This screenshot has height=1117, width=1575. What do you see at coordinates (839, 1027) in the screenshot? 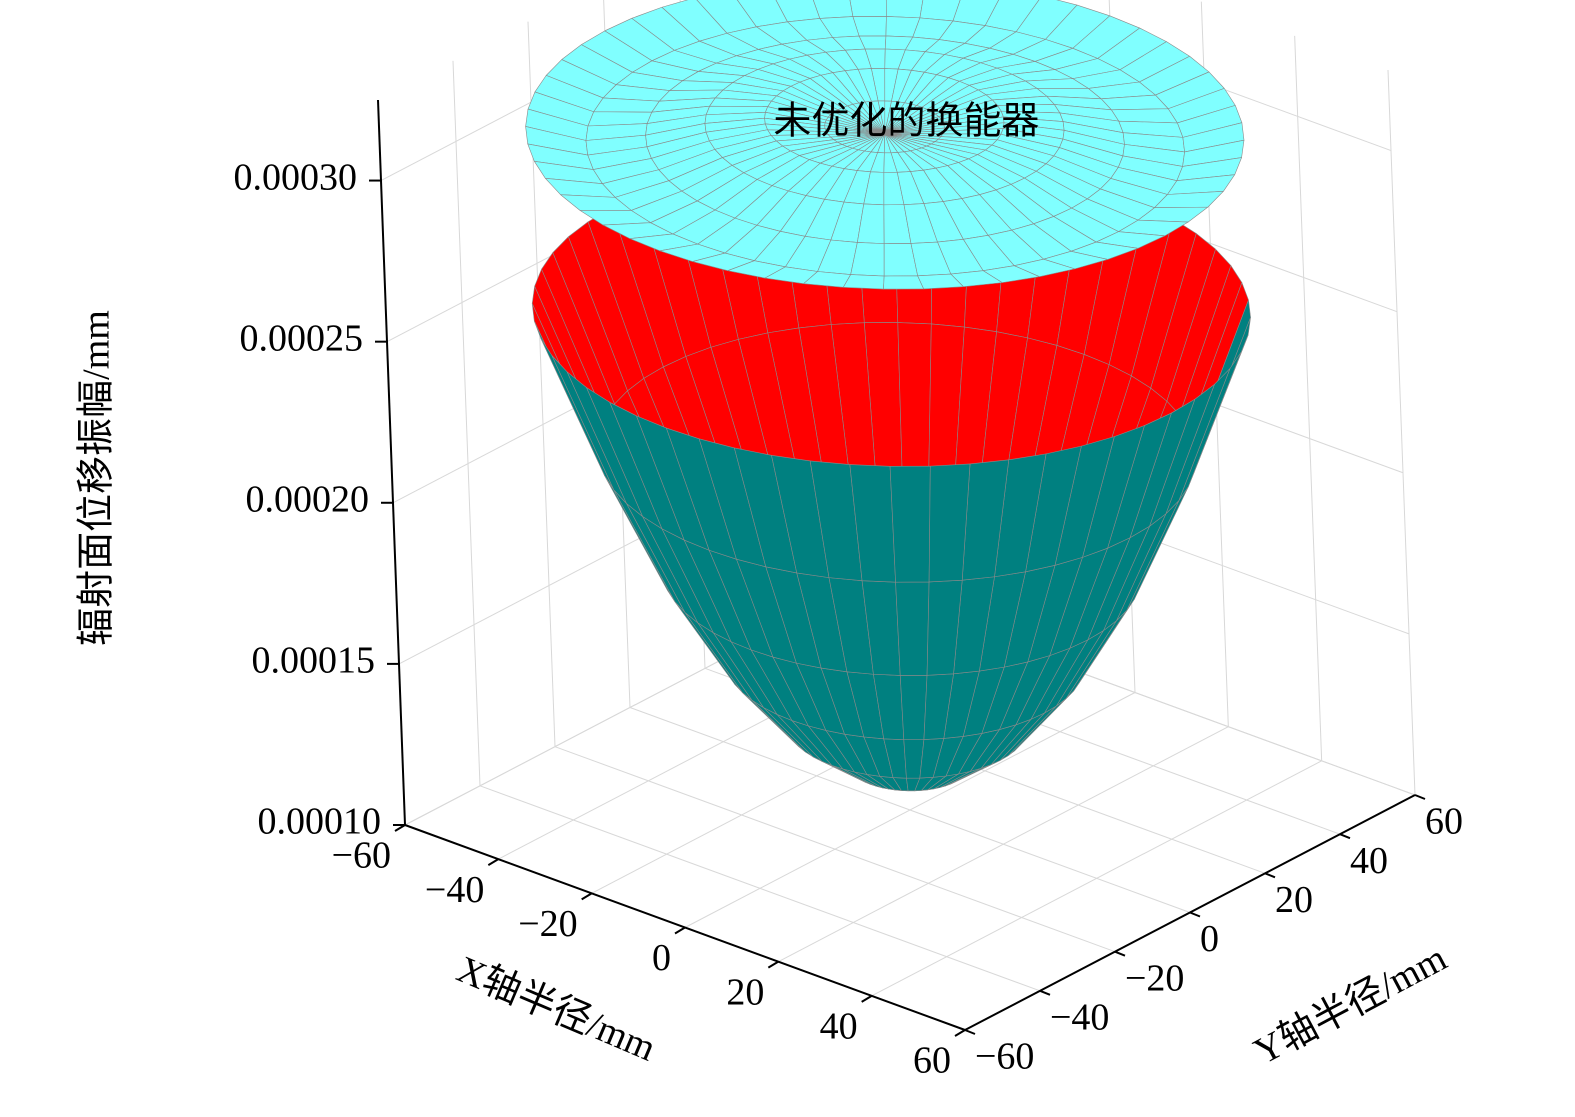
I see `x-tick-label: 40` at bounding box center [839, 1027].